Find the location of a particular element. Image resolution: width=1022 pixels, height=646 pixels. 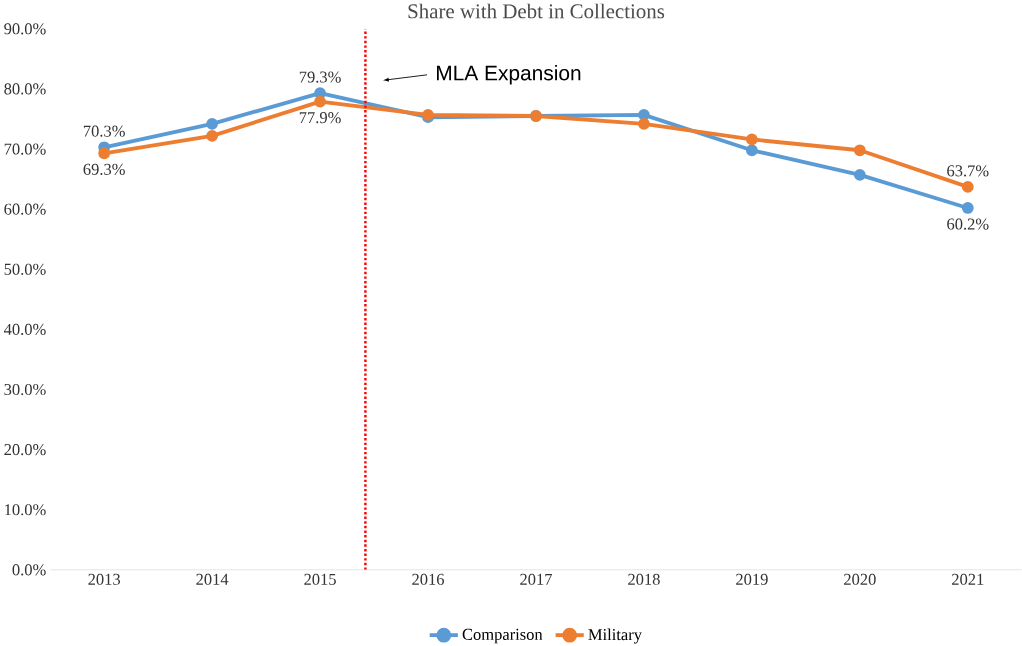

y-tick-label: 80.0% is located at coordinates (25, 89).